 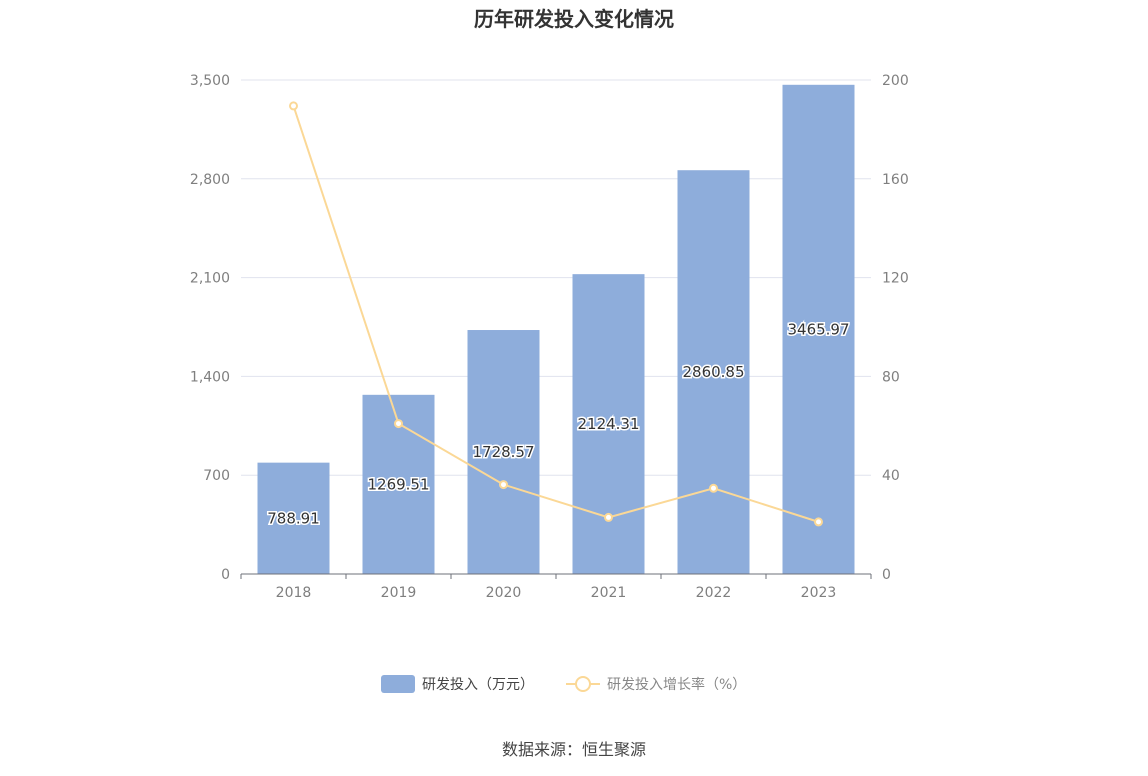 What do you see at coordinates (210, 180) in the screenshot?
I see `y-left-tick-label: 2,800` at bounding box center [210, 180].